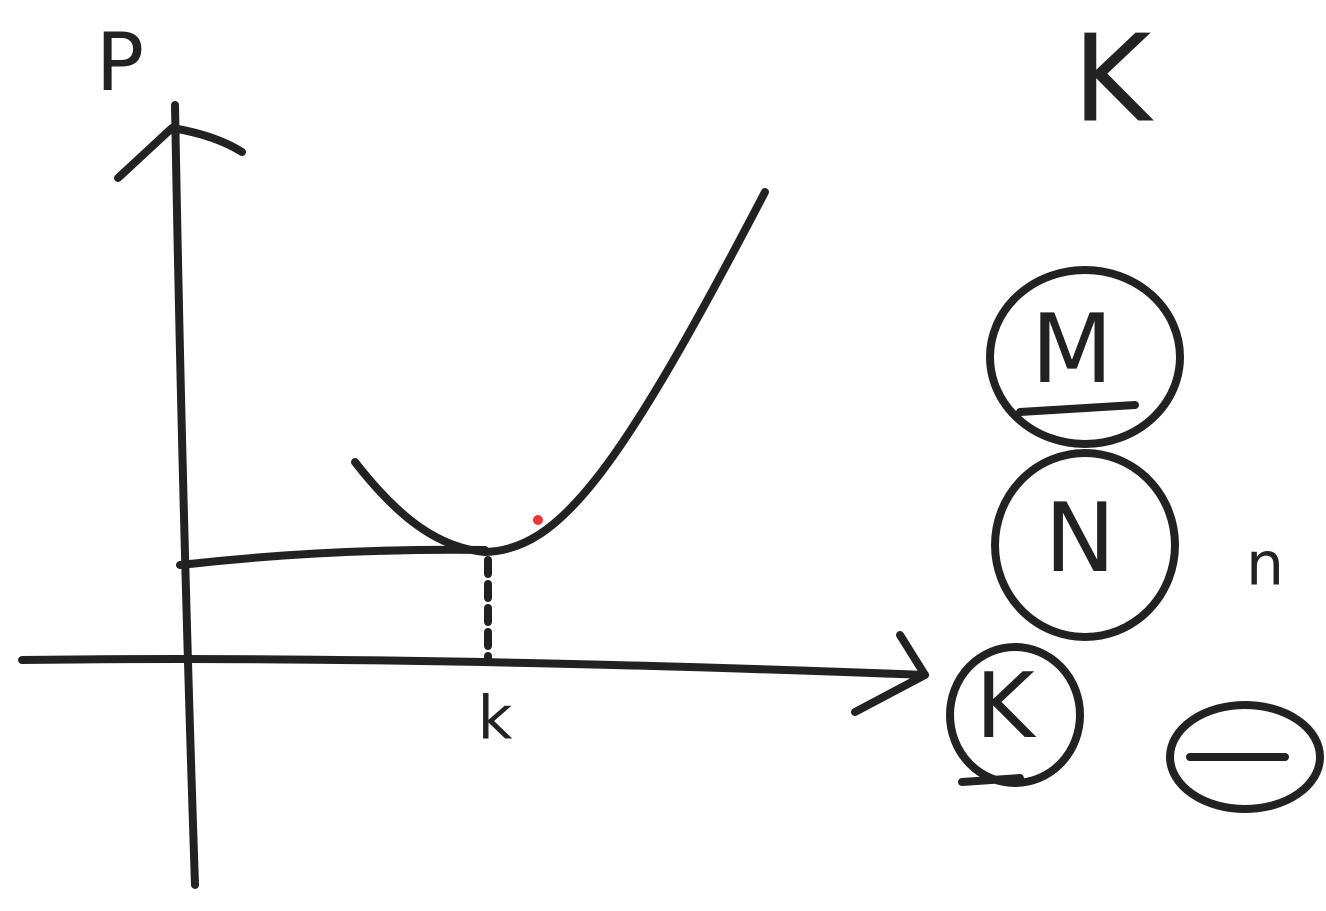 Image resolution: width=1326 pixels, height=911 pixels. I want to click on x-arrow, so click(890, 673).